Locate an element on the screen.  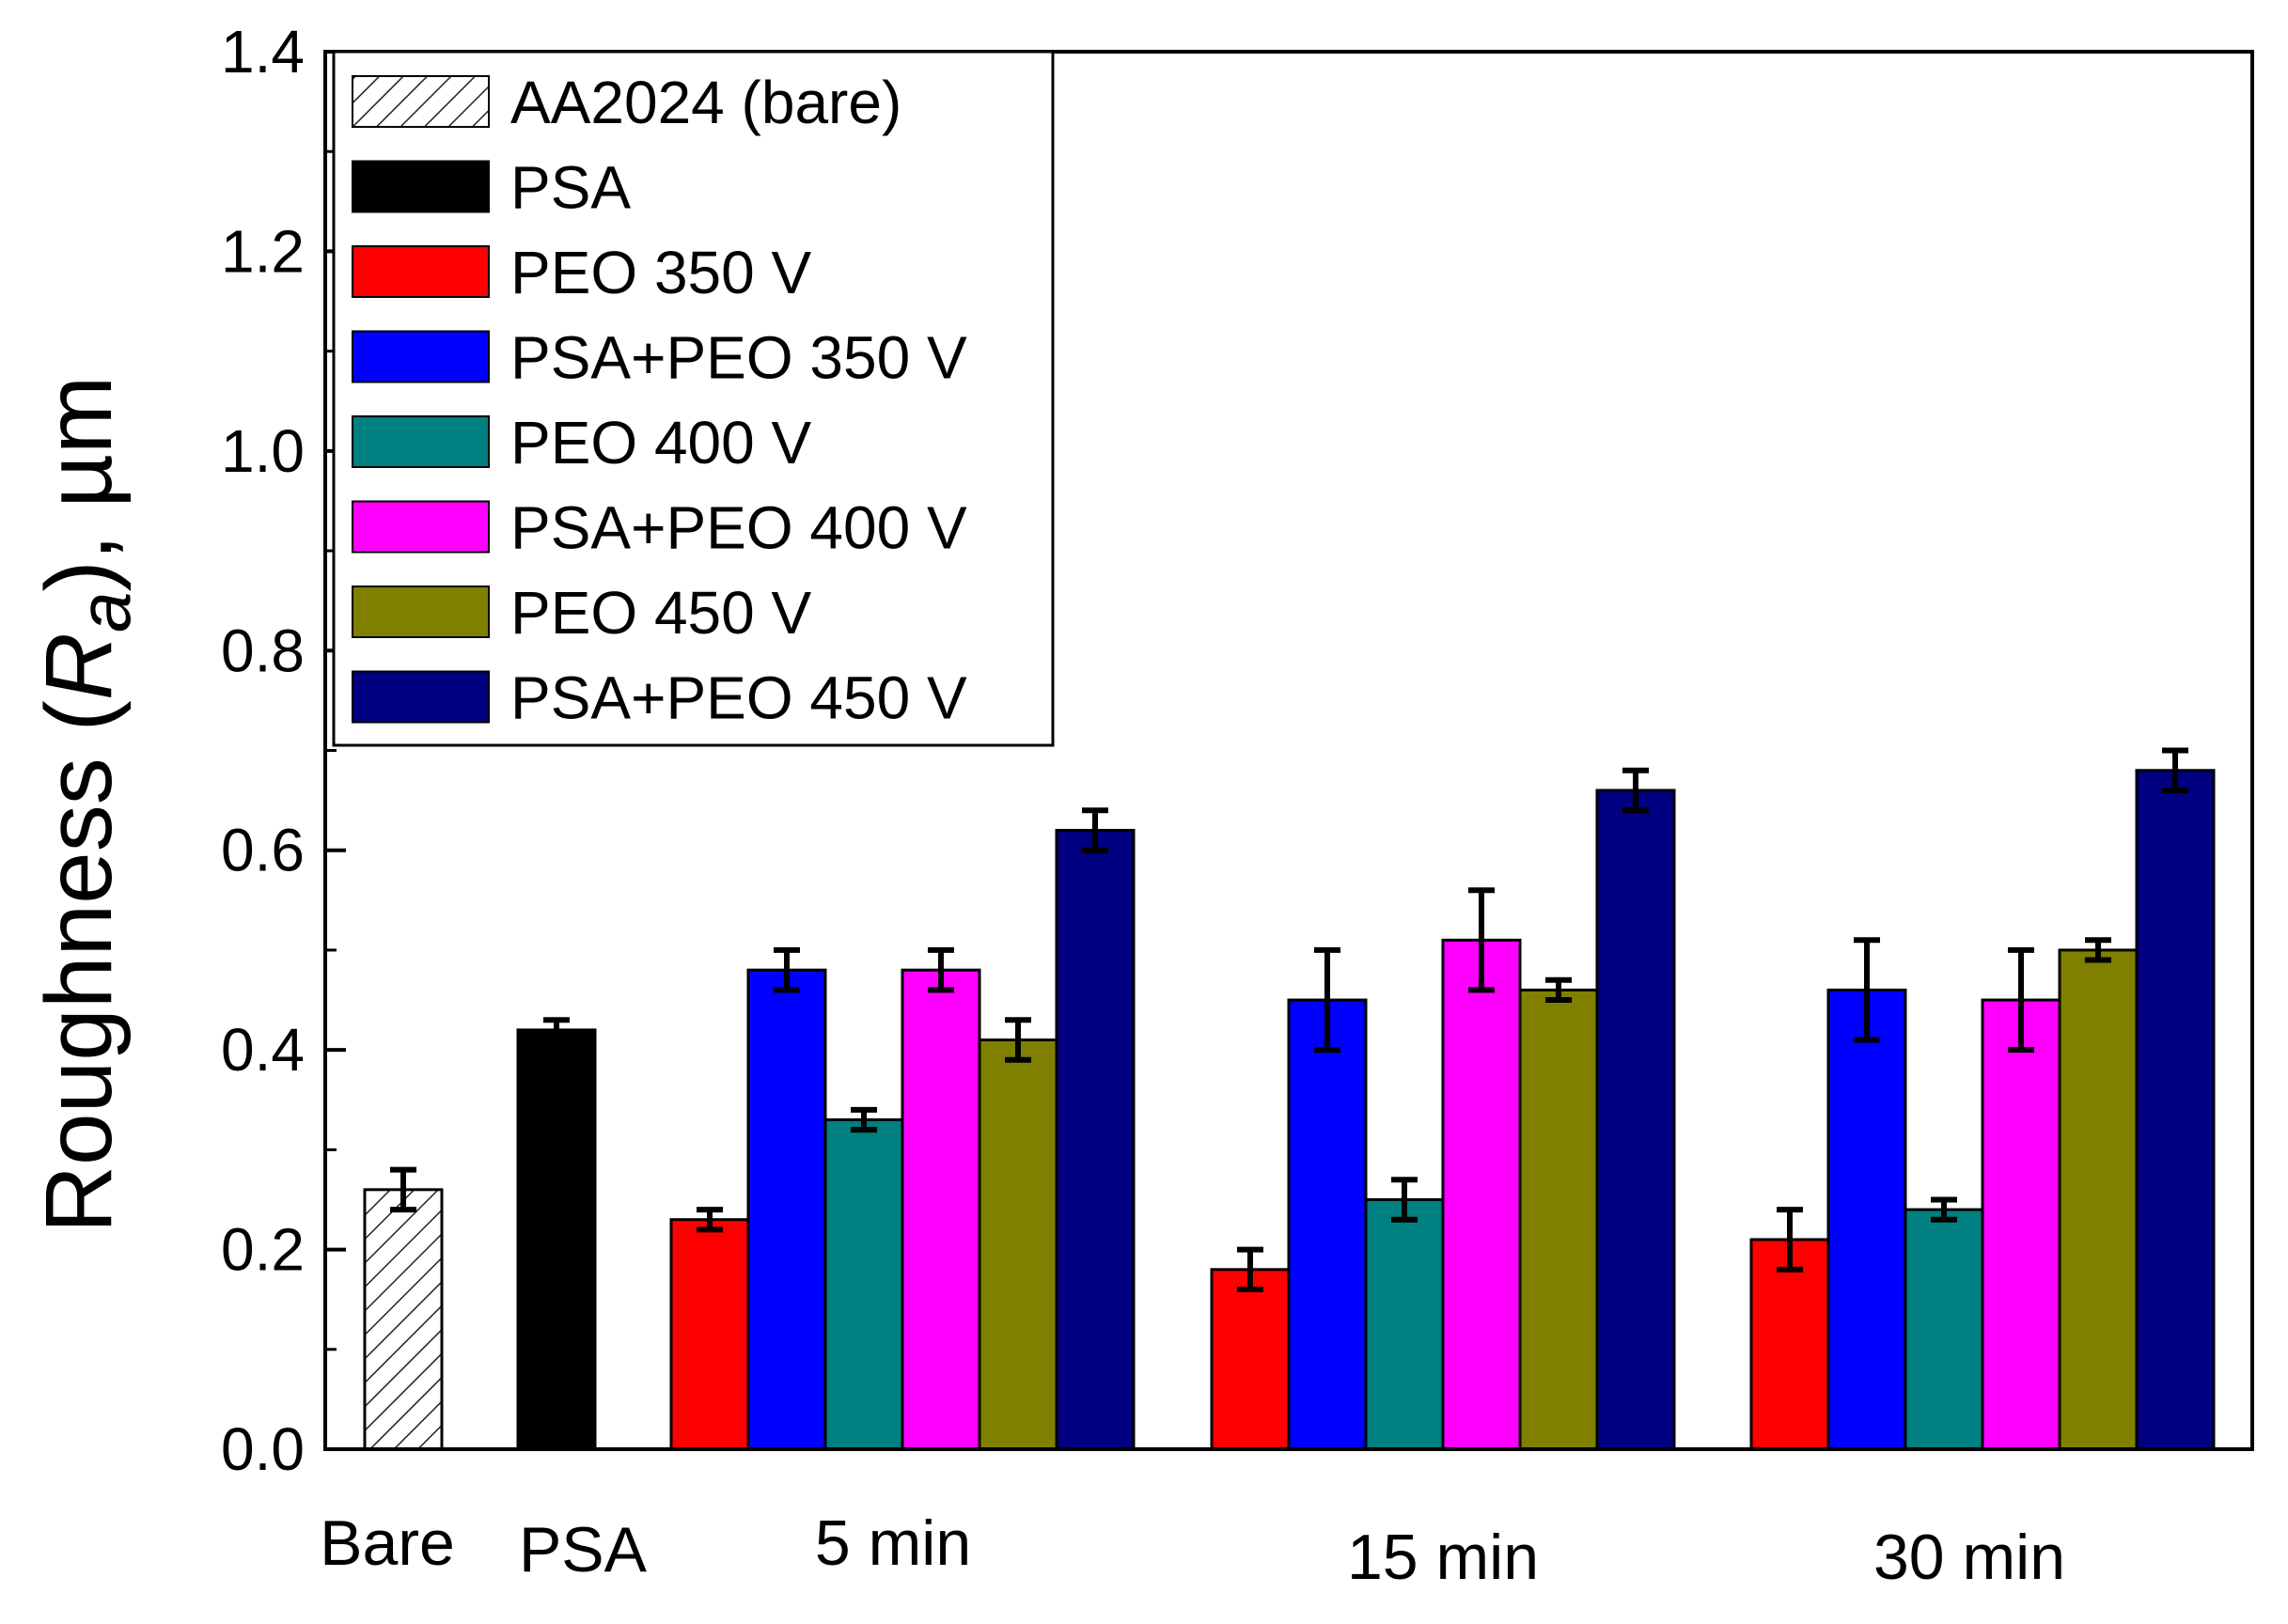
y-tick-label: 0.4 is located at coordinates (263, 1050).